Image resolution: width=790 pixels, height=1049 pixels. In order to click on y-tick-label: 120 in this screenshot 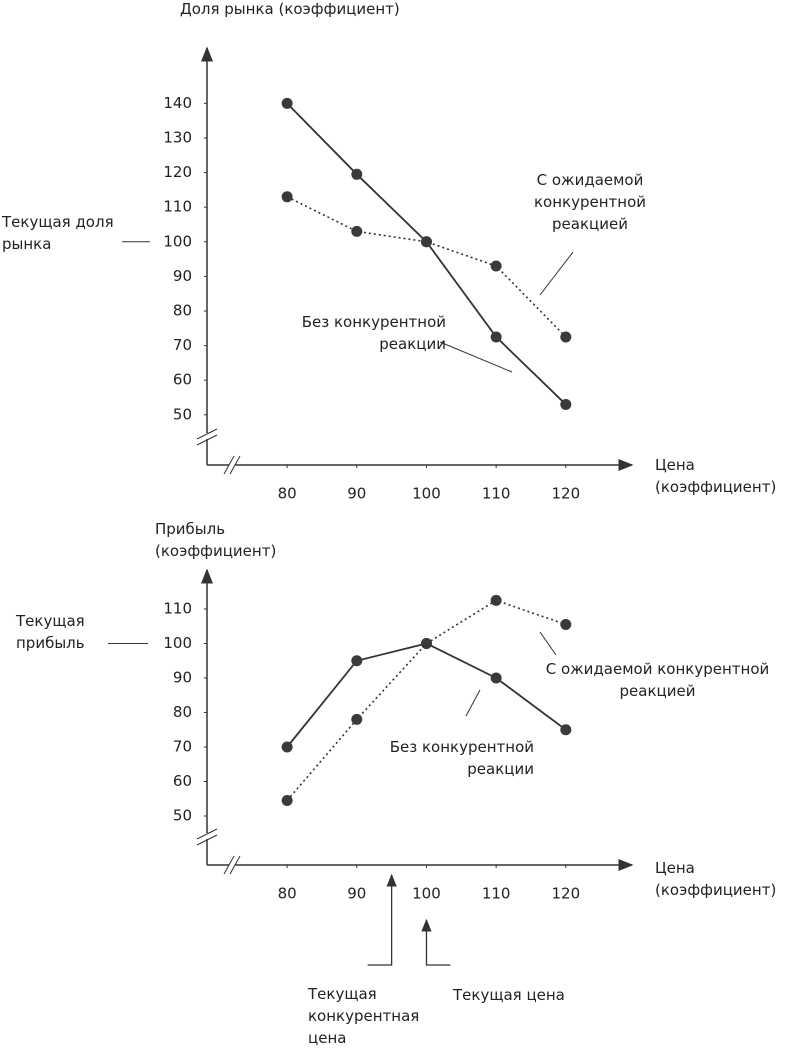, I will do `click(177, 172)`.